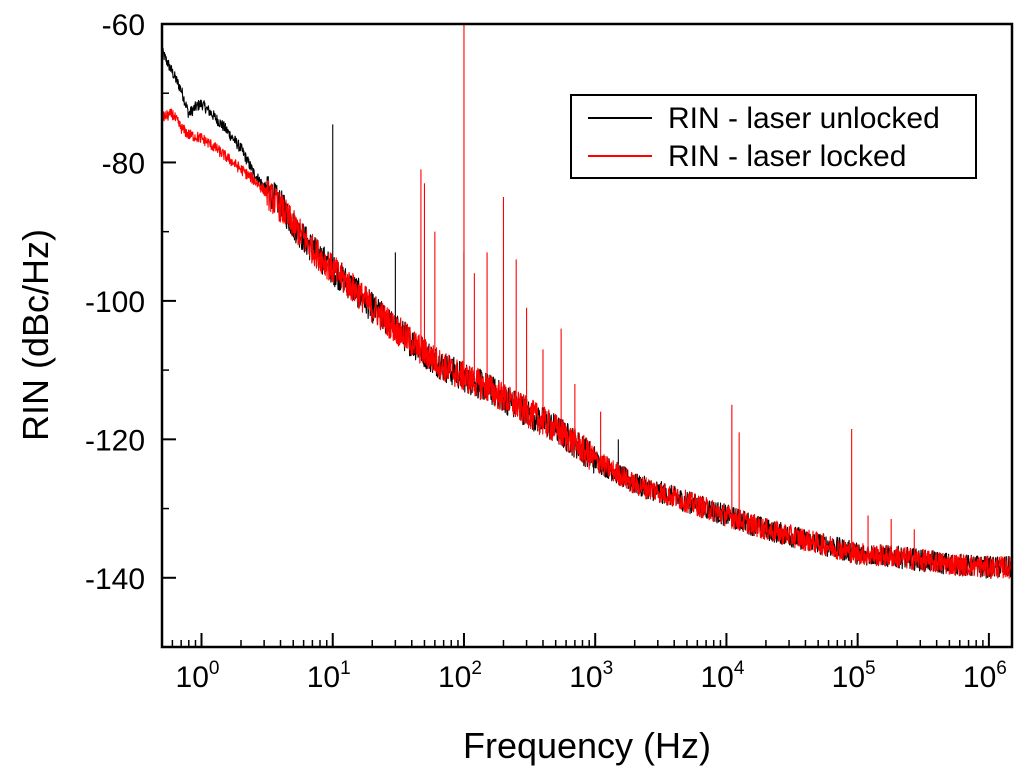 Image resolution: width=1024 pixels, height=778 pixels. I want to click on y-tick-label: -120, so click(115, 440).